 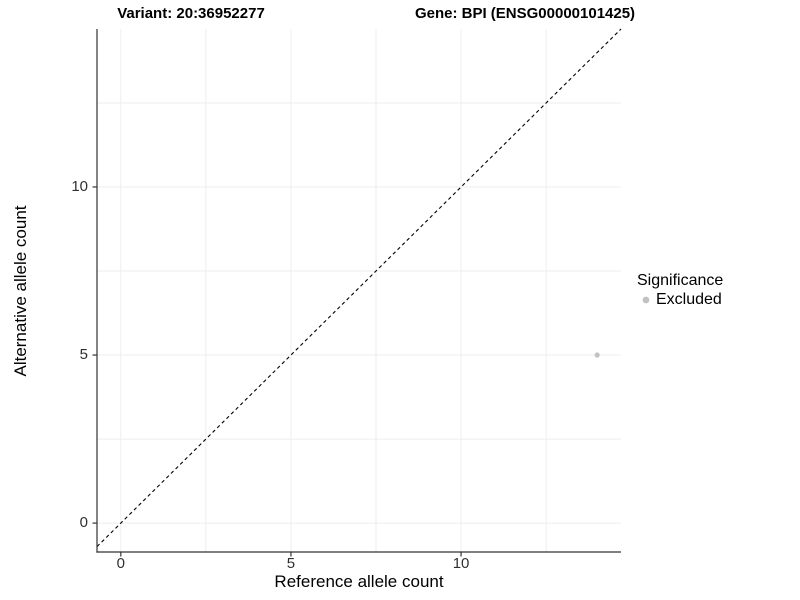 I want to click on legend-dot, so click(x=646, y=299).